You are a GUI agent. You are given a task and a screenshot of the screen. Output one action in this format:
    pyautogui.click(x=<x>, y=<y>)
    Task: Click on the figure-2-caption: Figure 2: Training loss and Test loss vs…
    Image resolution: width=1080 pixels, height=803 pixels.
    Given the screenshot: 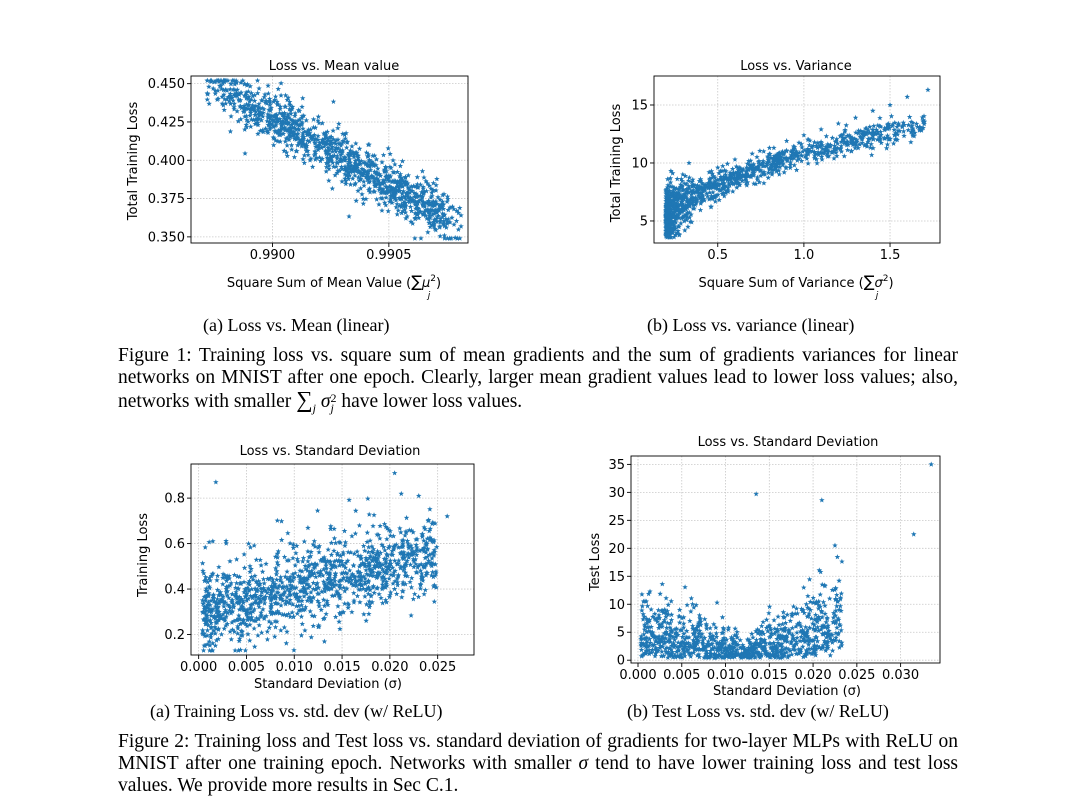 What is the action you would take?
    pyautogui.click(x=538, y=764)
    